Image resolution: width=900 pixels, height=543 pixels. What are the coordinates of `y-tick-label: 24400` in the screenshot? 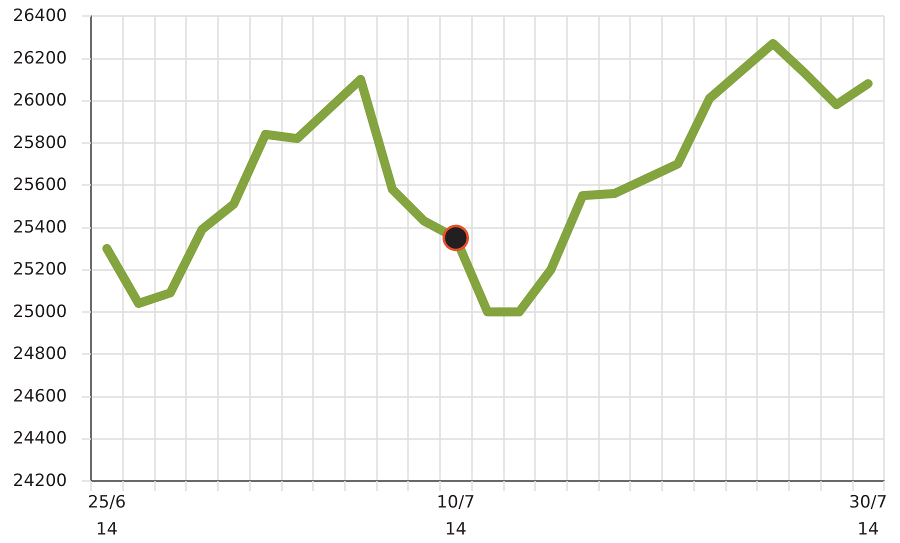 It's located at (39, 438).